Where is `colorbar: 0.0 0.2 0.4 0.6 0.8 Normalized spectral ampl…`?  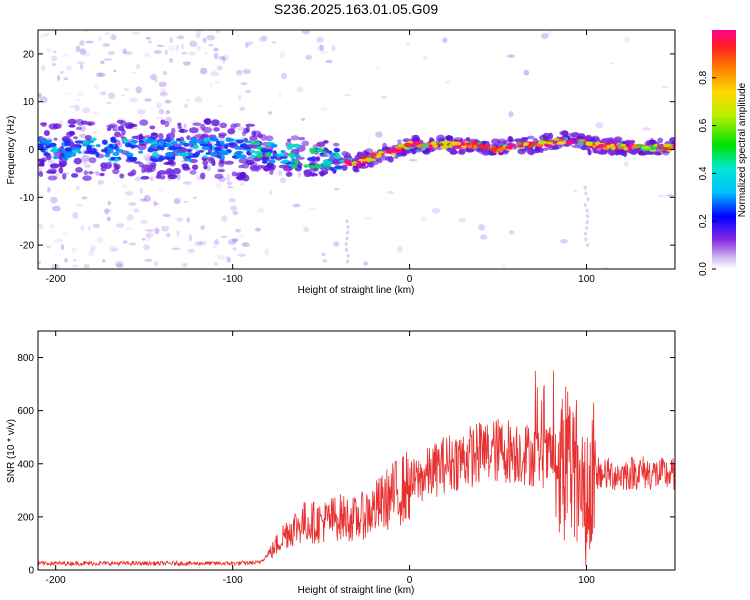 colorbar: 0.0 0.2 0.4 0.6 0.8 Normalized spectral ampl… is located at coordinates (723, 153).